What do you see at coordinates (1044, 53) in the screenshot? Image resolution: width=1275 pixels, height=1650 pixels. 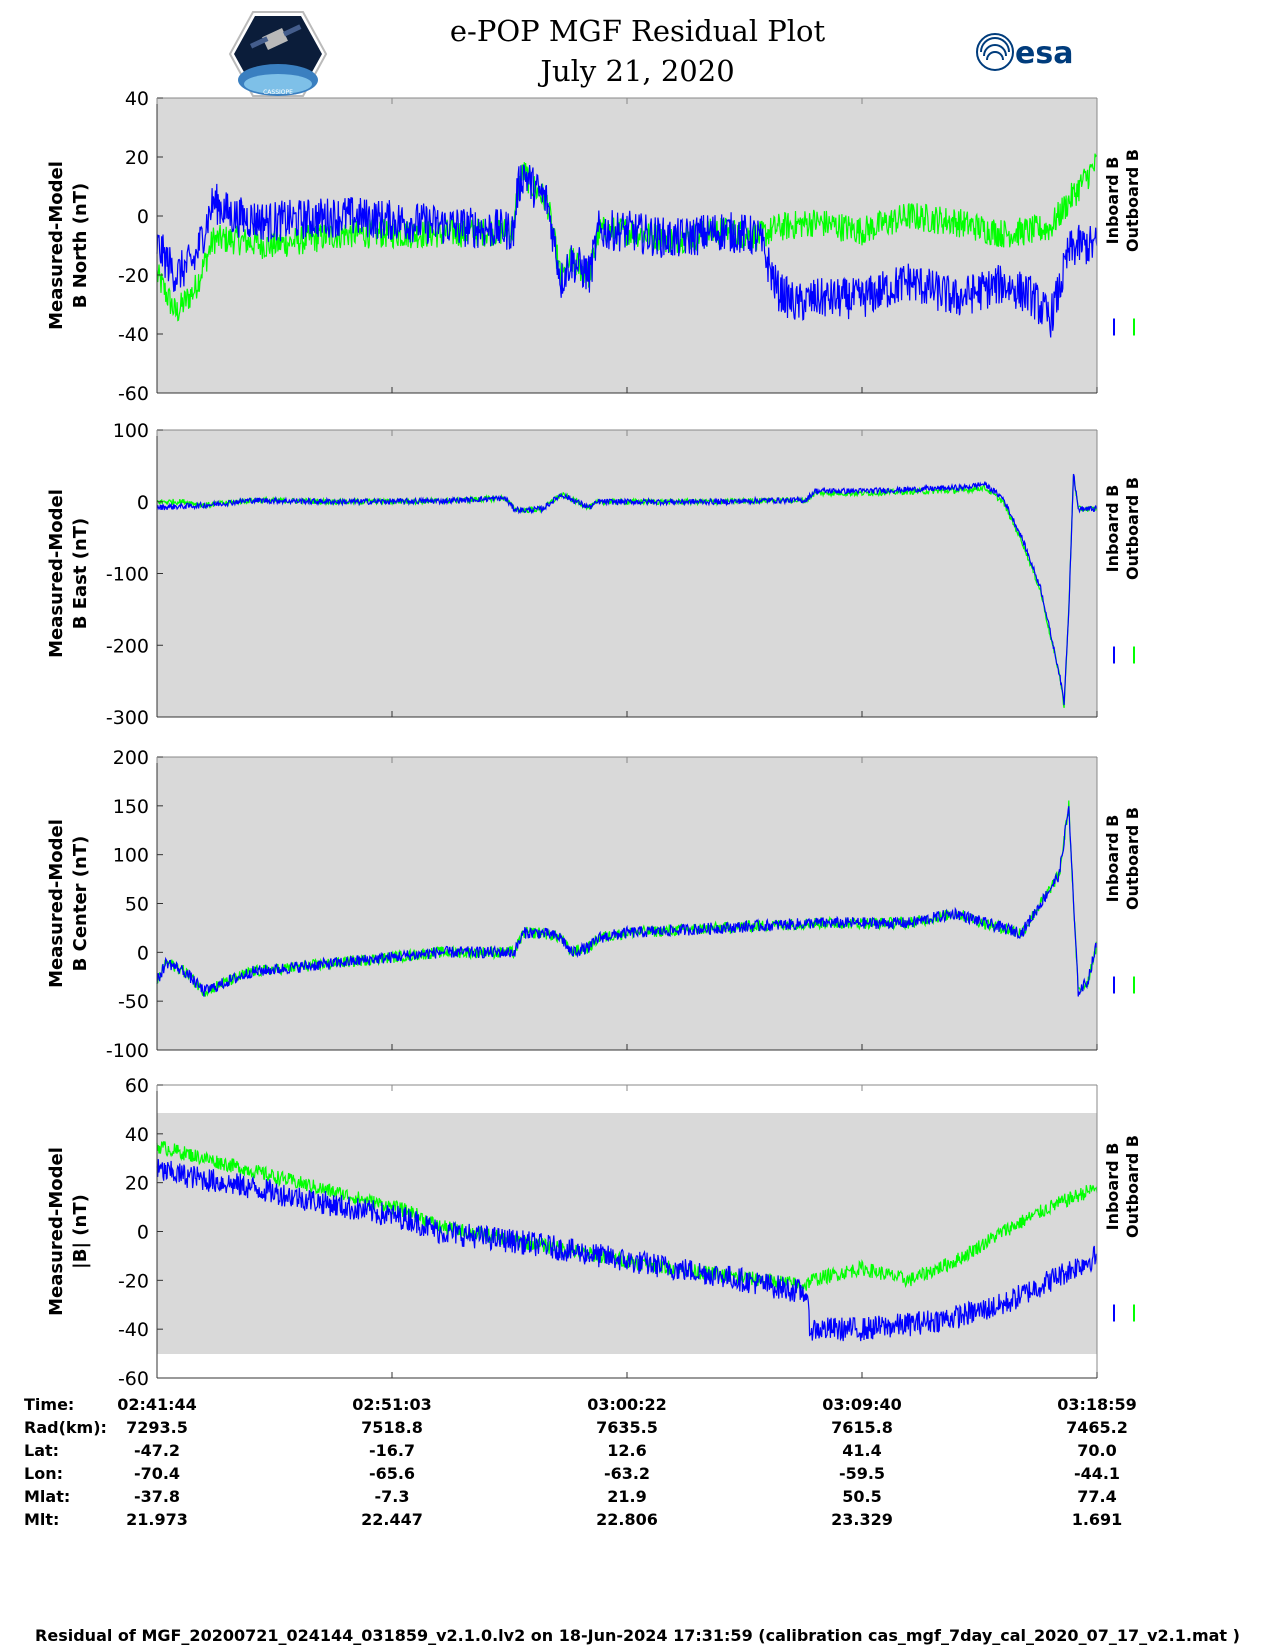 I see `esa-logo-text: esa` at bounding box center [1044, 53].